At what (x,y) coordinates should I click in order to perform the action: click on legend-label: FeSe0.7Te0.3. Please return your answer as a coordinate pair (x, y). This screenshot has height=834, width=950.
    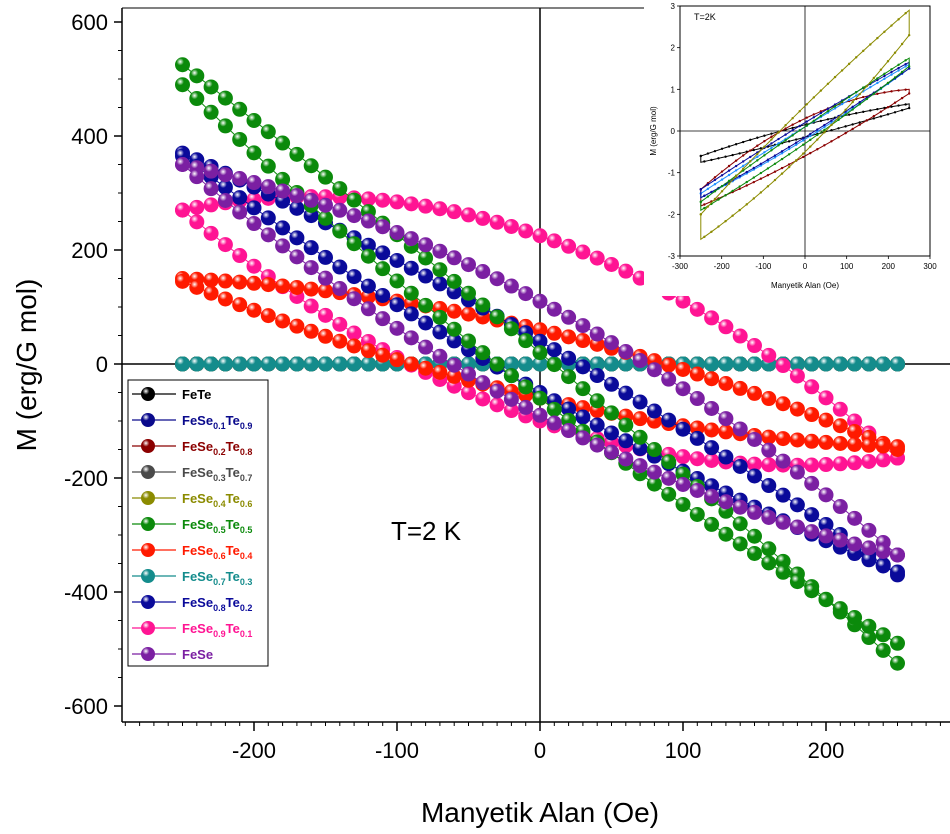
    Looking at the image, I should click on (217, 578).